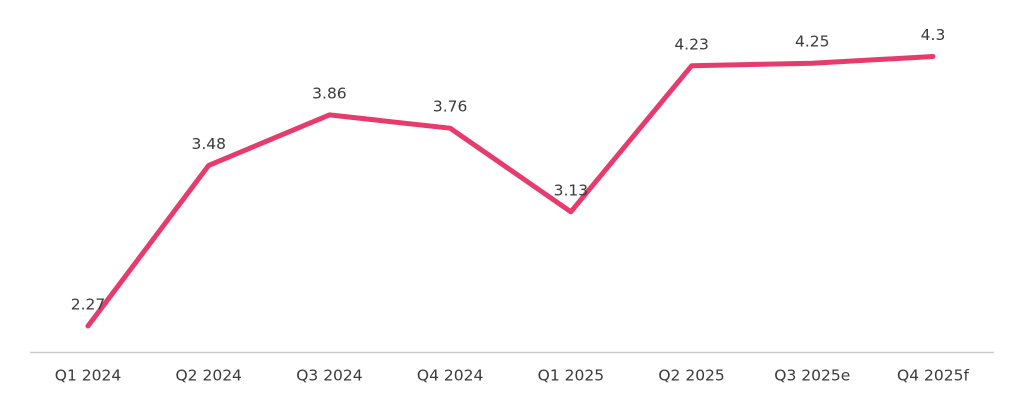  I want to click on data-label: 4.3, so click(933, 35).